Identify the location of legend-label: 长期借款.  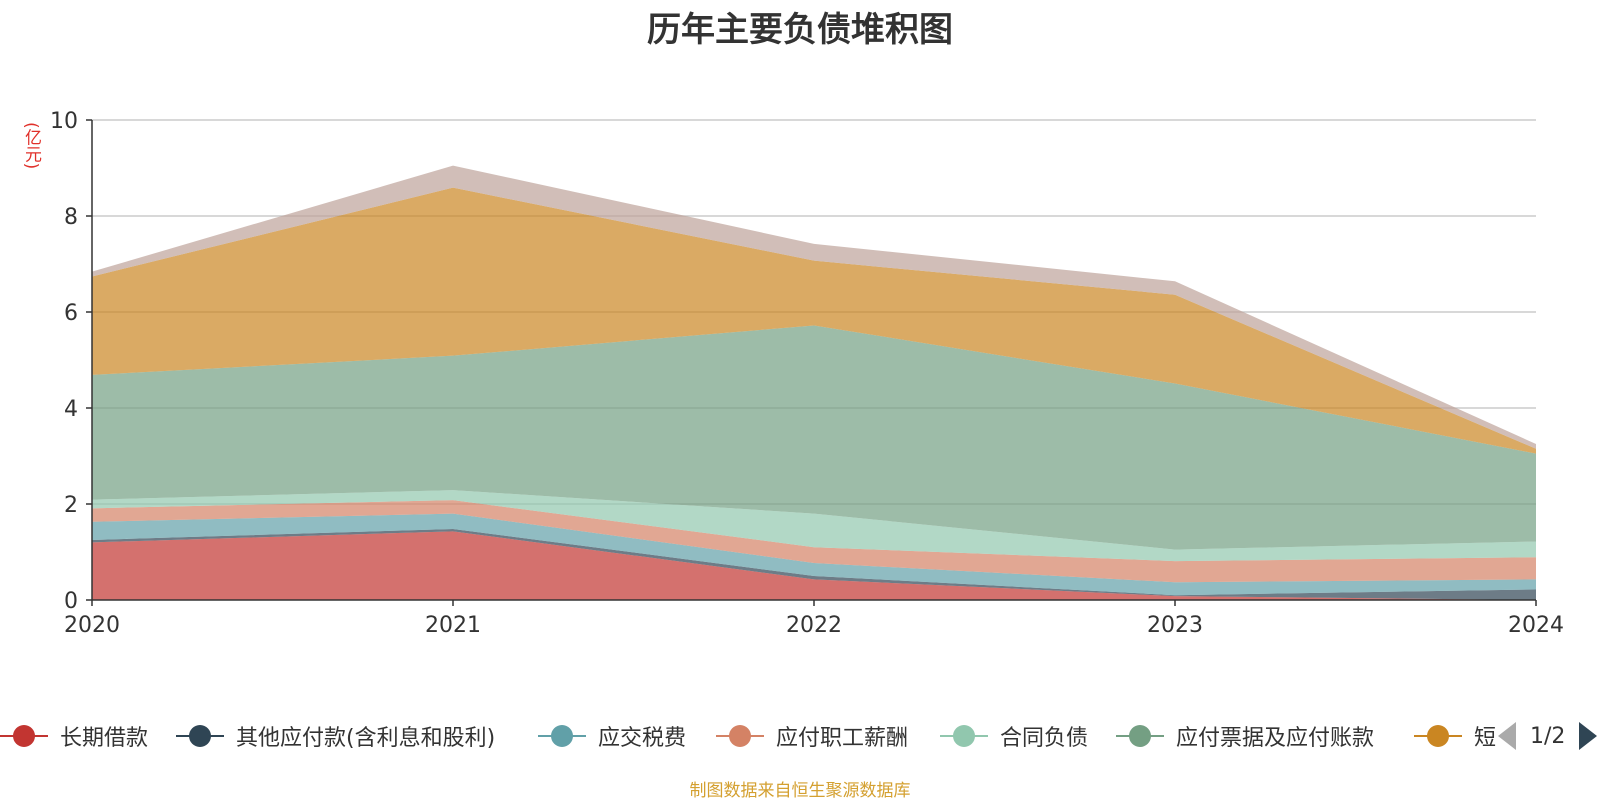
(104, 738).